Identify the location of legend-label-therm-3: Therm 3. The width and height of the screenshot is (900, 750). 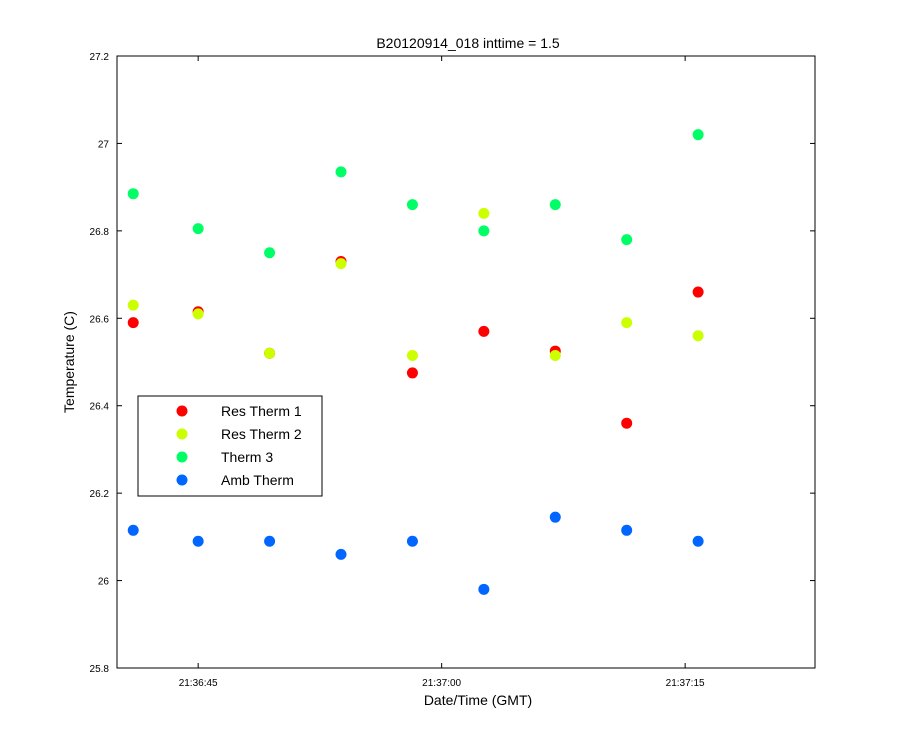
(247, 457).